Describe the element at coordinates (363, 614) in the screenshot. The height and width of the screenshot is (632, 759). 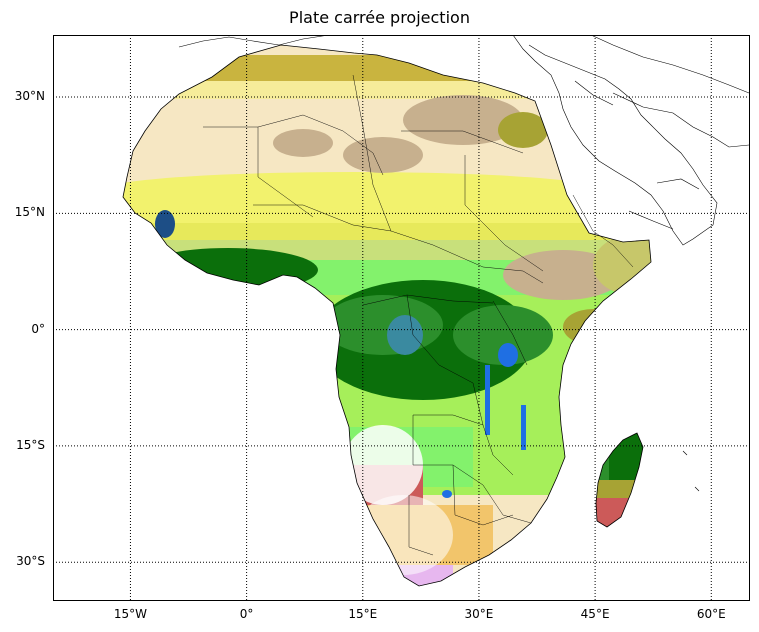
I see `longitude-tick-label: 15°E` at that location.